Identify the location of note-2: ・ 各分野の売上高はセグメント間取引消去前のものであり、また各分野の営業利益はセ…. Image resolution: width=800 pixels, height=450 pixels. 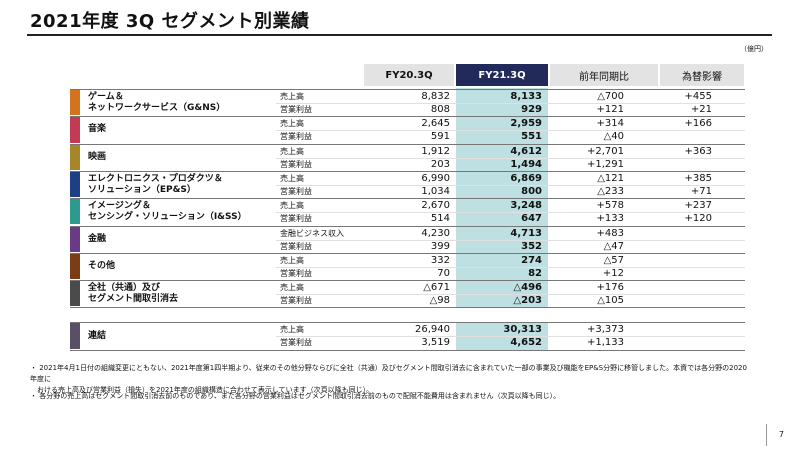
(295, 396).